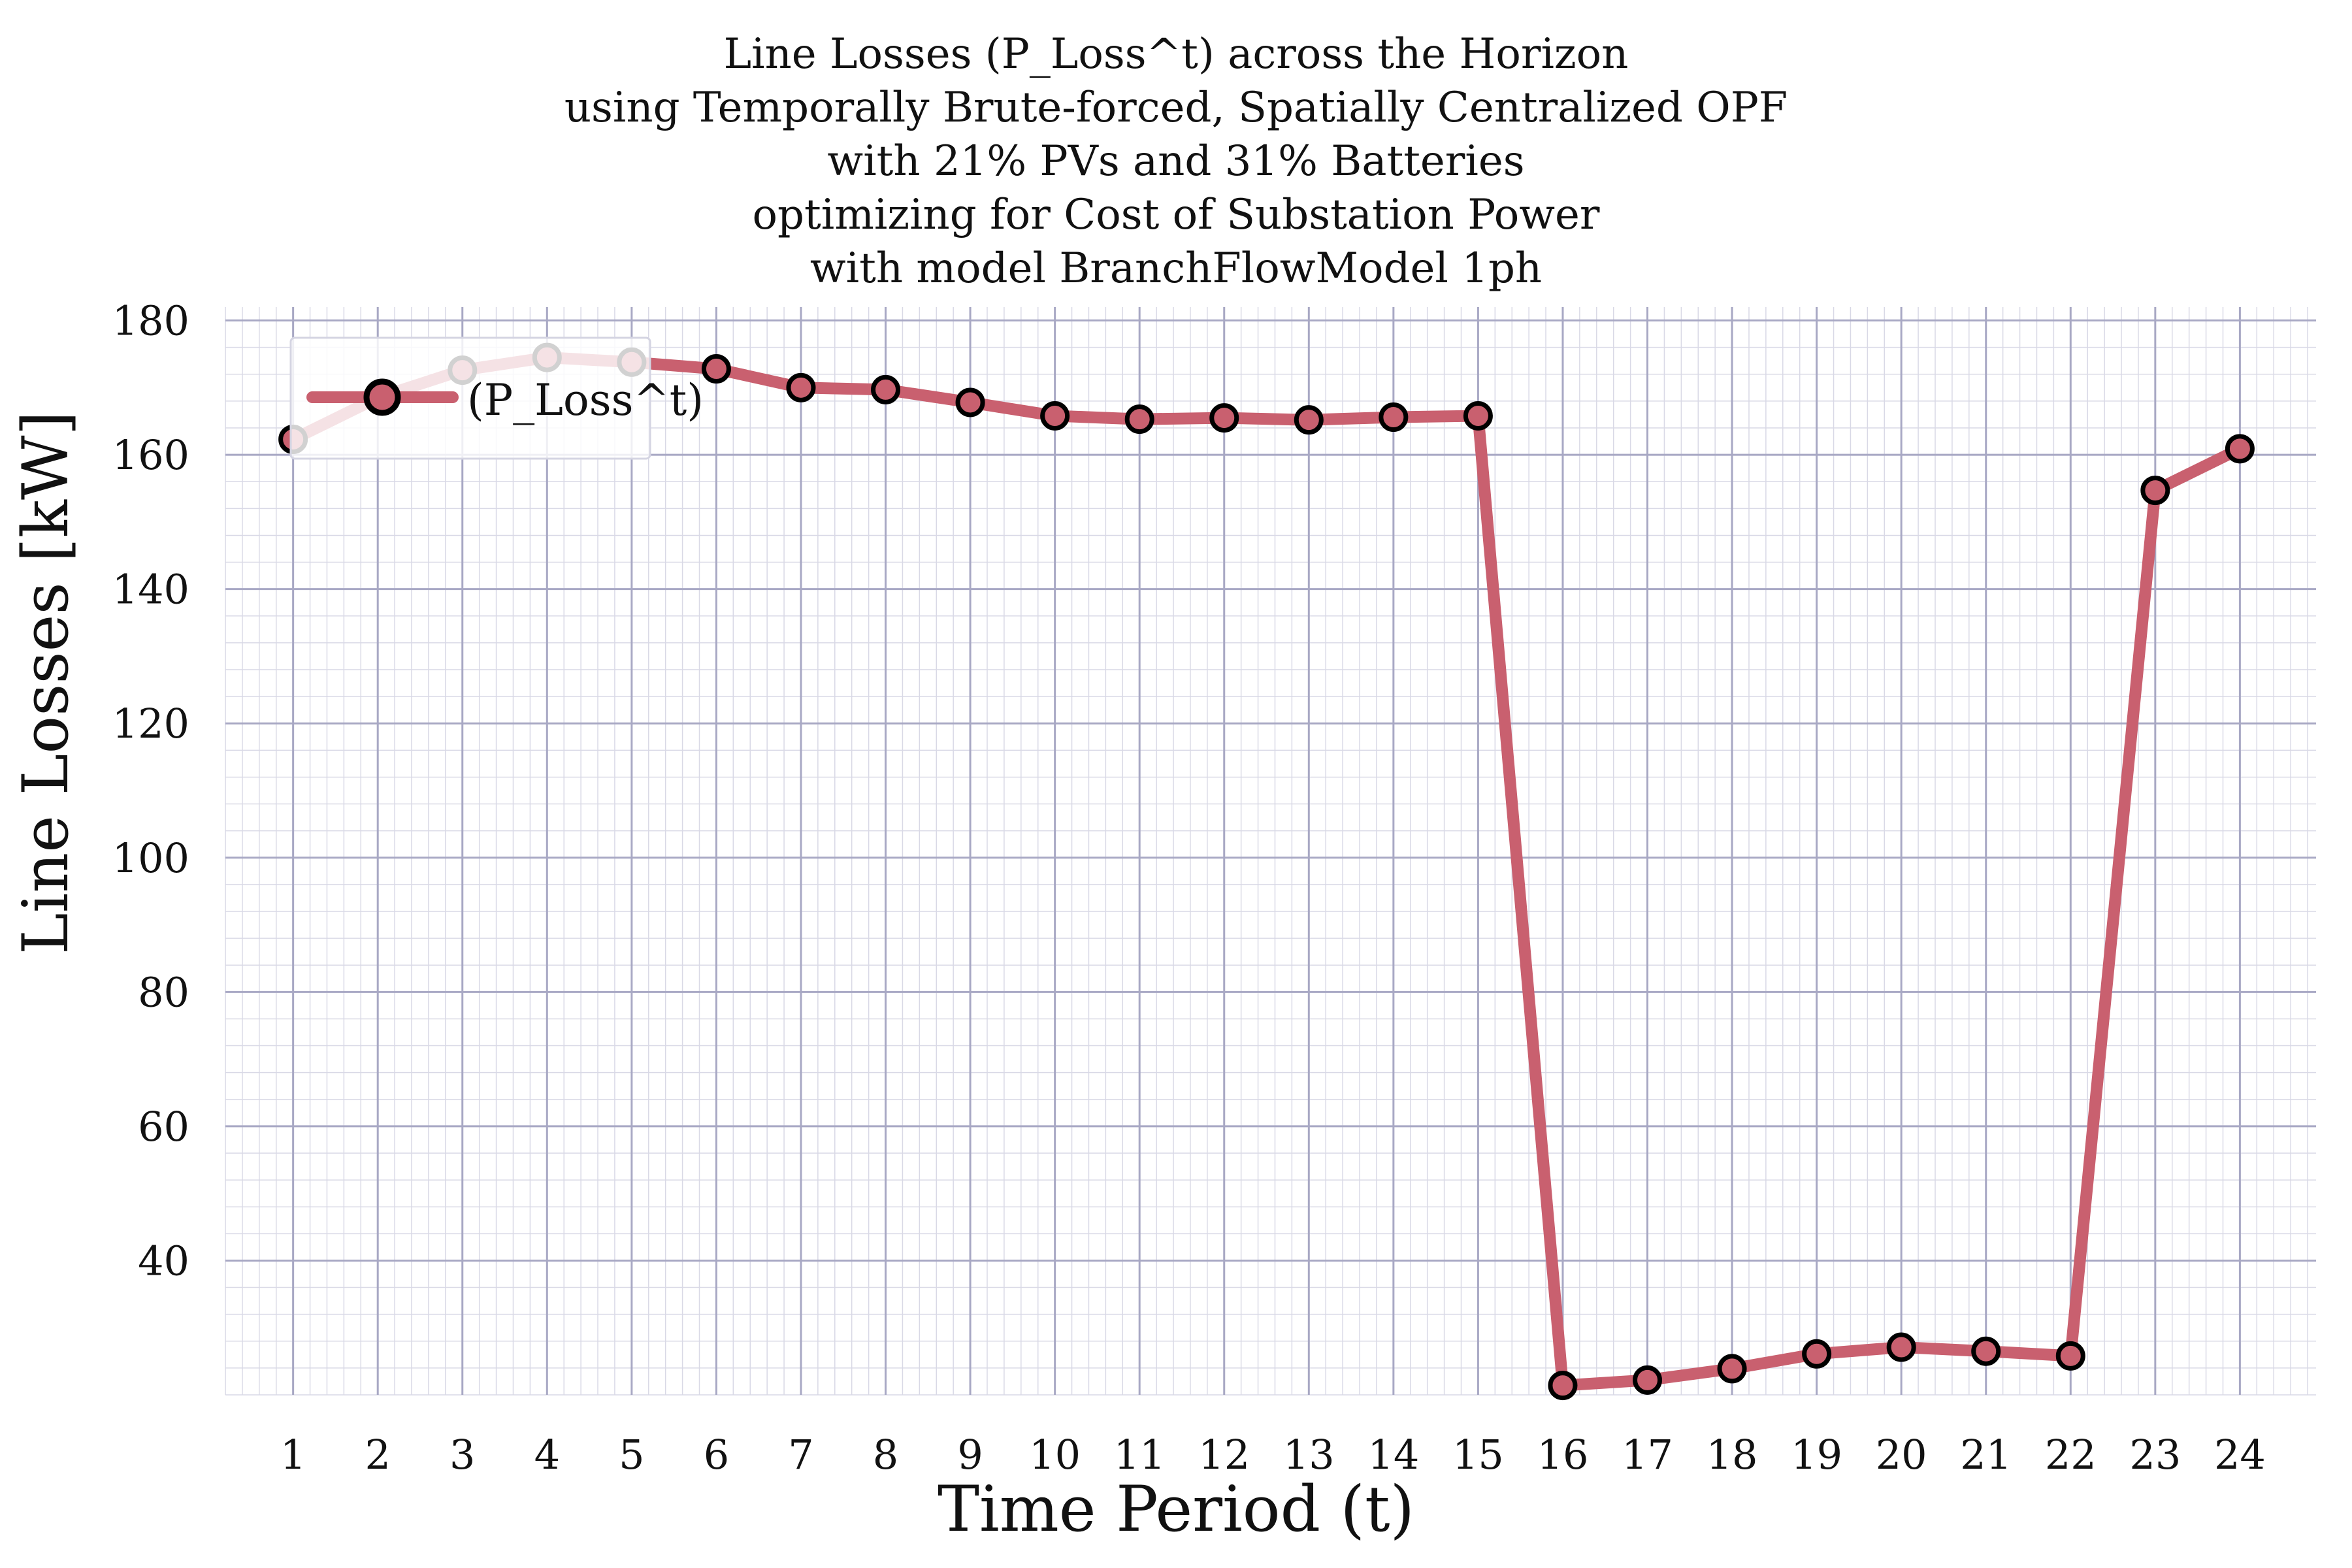 The width and height of the screenshot is (2352, 1568). I want to click on x-tick-label: 23, so click(2155, 1454).